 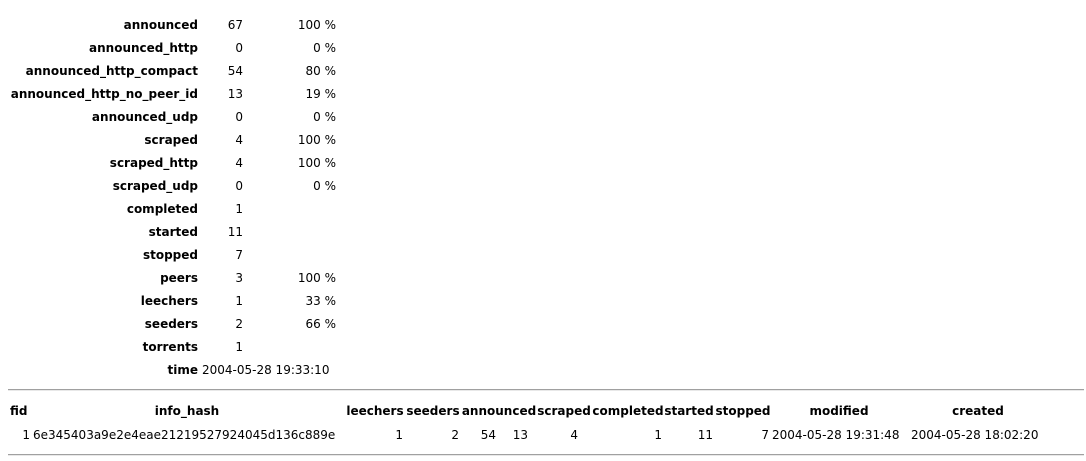 What do you see at coordinates (455, 435) in the screenshot?
I see `cell: 2` at bounding box center [455, 435].